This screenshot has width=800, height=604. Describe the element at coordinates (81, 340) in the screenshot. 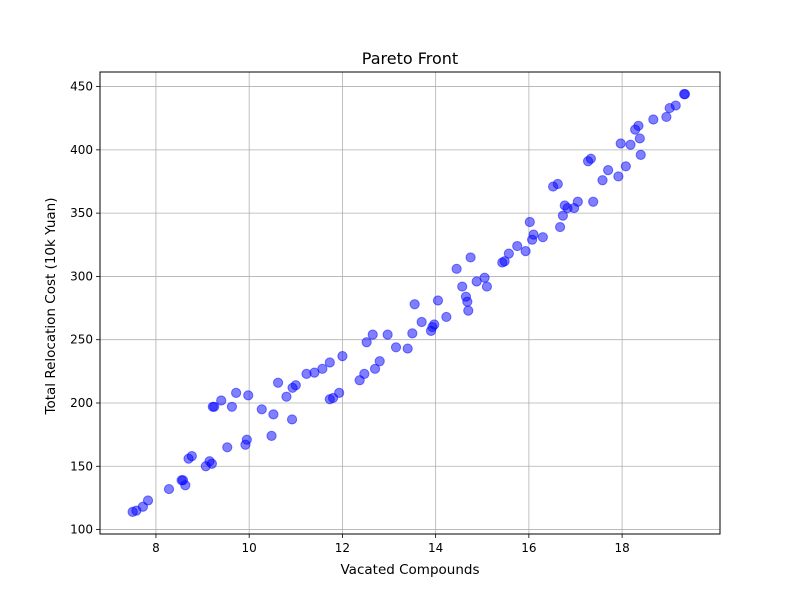

I see `y-tick-label: 250` at that location.